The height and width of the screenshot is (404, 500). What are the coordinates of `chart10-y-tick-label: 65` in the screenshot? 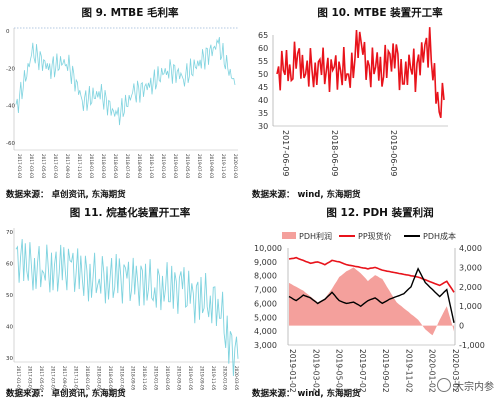 It's located at (263, 35).